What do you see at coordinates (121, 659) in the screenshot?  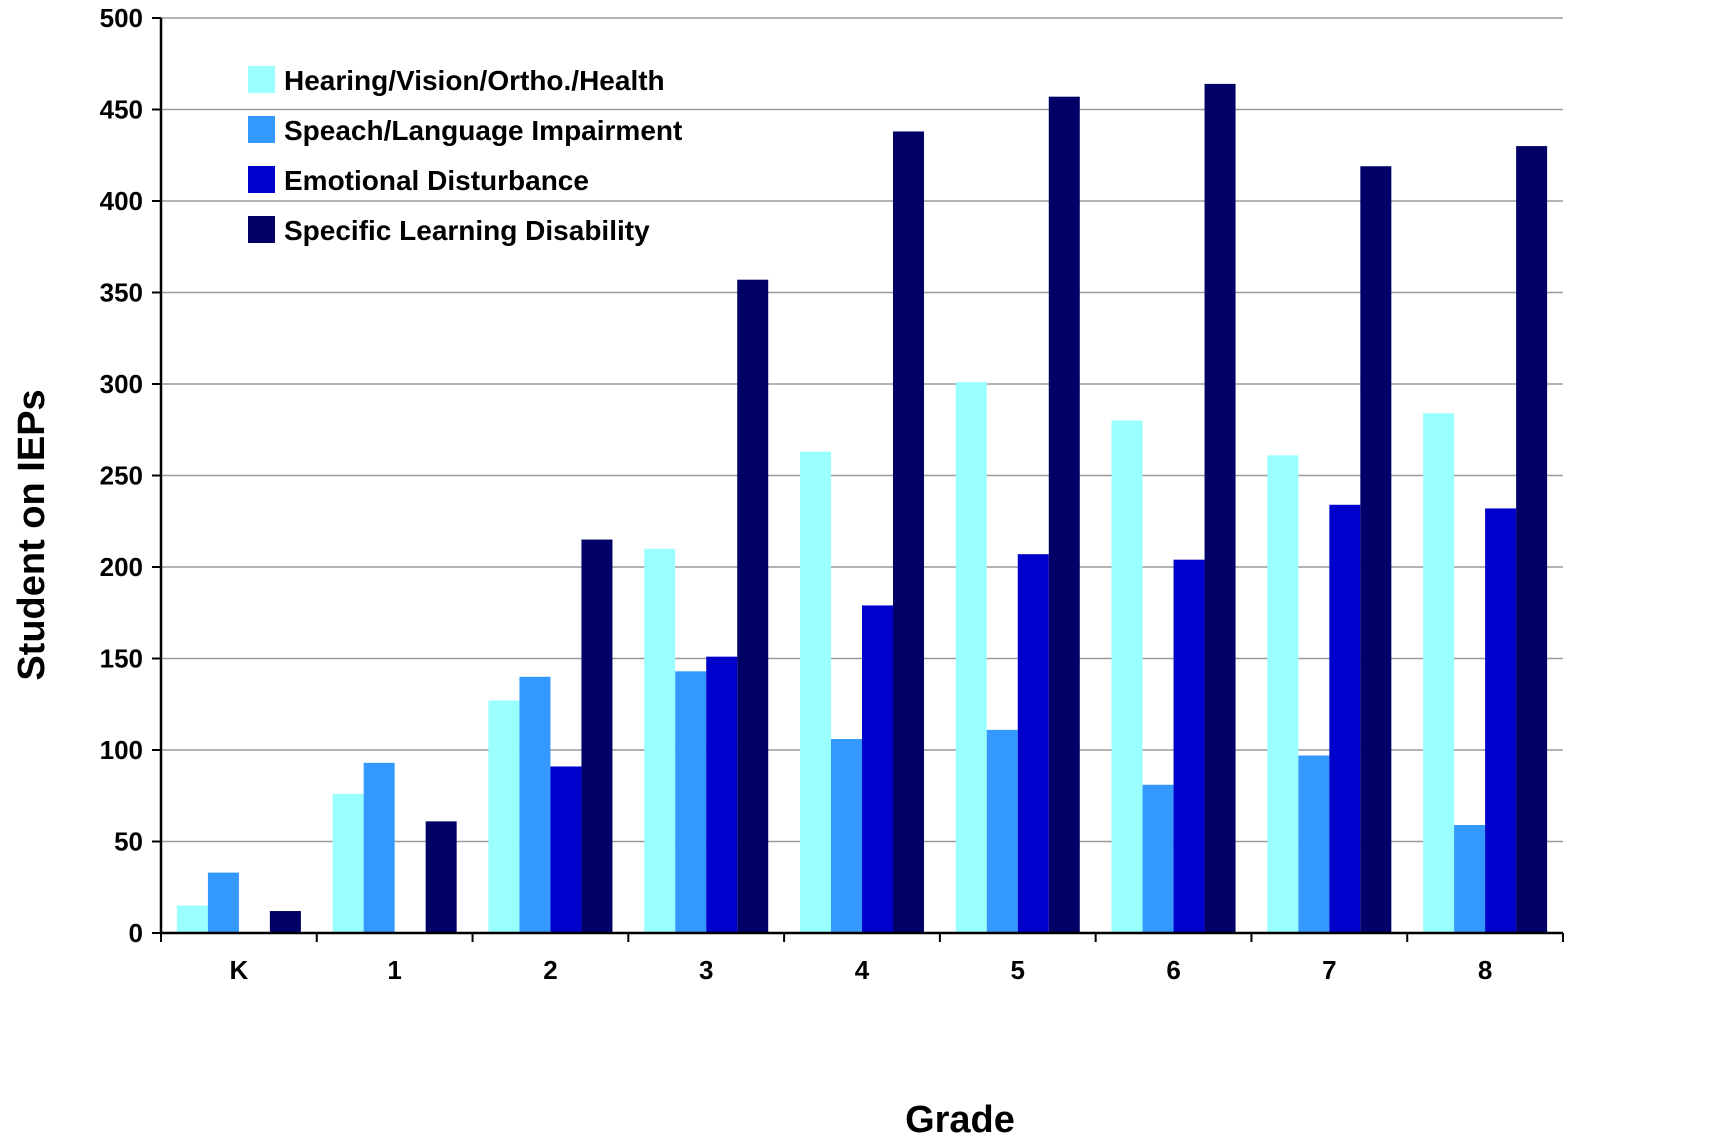 I see `y-tick-label: 150` at bounding box center [121, 659].